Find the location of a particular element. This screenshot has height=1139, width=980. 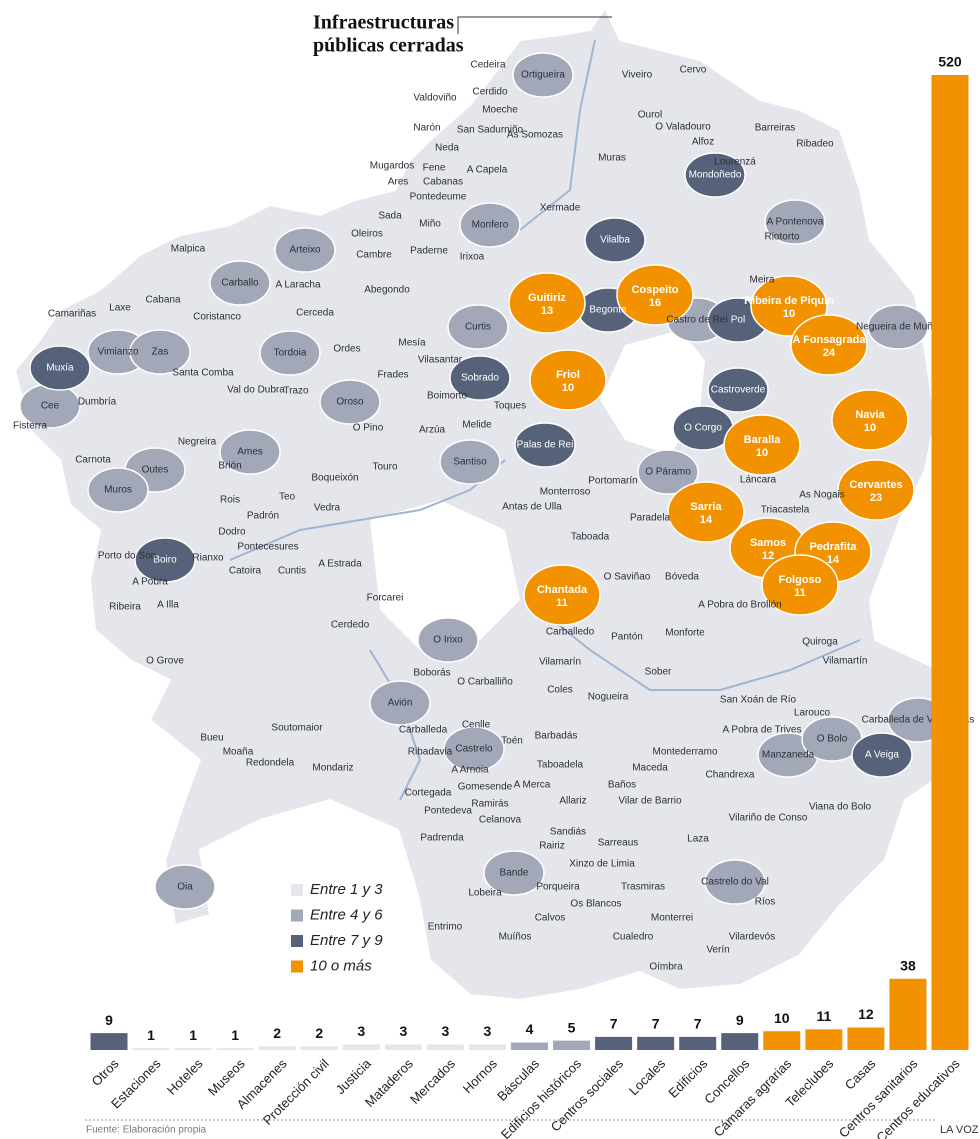

municipality-label: O Grove is located at coordinates (165, 661).